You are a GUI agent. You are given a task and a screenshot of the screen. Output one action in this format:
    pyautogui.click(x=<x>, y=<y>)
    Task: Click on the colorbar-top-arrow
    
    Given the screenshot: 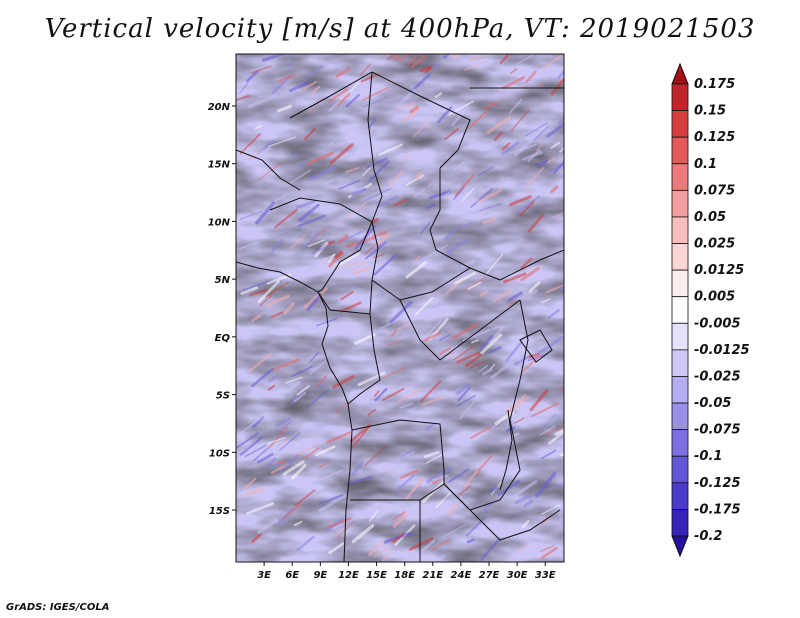 What is the action you would take?
    pyautogui.click(x=680, y=73)
    